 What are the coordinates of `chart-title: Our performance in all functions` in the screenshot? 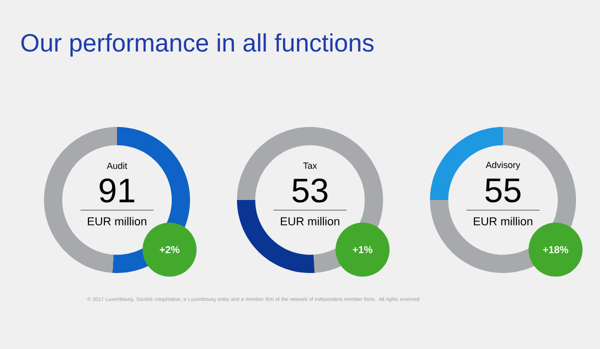 It's located at (197, 45).